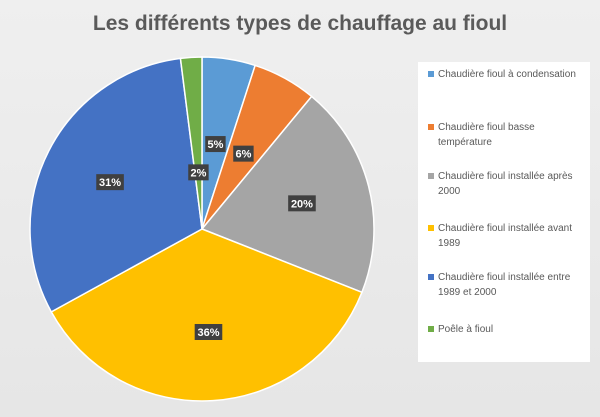  I want to click on legend-label-poele: Poêle à fioul, so click(466, 329).